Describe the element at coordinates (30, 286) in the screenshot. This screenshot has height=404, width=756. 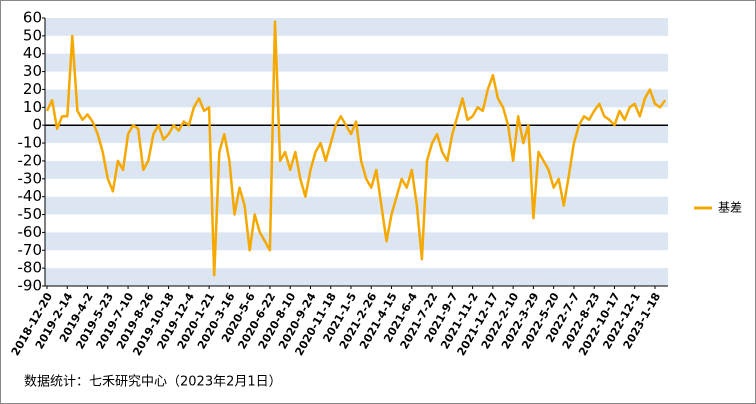
I see `y-tick-label: -90` at that location.